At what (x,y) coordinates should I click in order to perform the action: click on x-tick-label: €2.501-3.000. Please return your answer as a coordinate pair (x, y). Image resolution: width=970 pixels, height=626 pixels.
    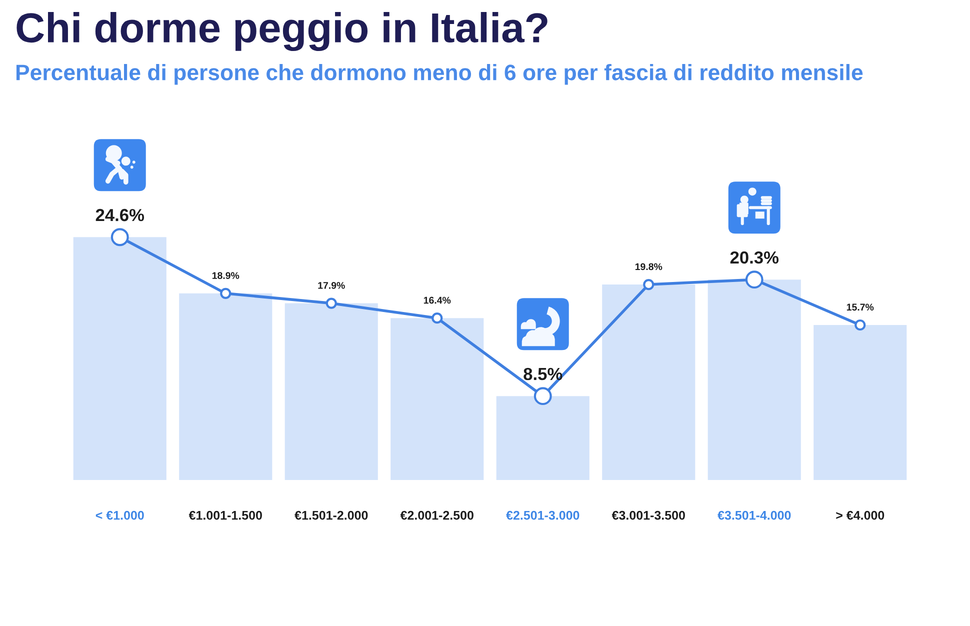
    Looking at the image, I should click on (543, 515).